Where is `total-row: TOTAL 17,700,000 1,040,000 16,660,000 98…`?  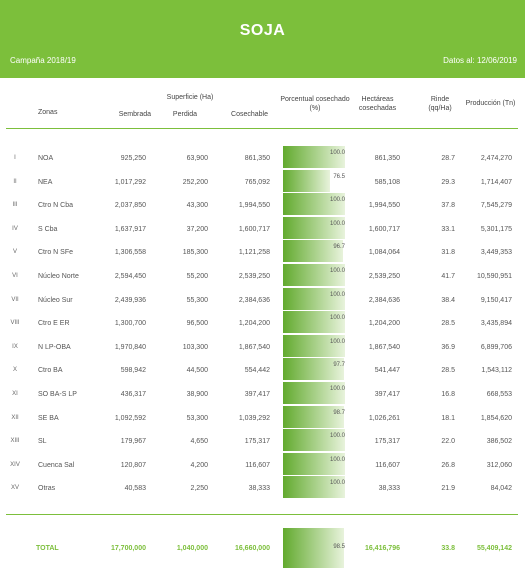 total-row: TOTAL 17,700,000 1,040,000 16,660,000 98… is located at coordinates (262, 548).